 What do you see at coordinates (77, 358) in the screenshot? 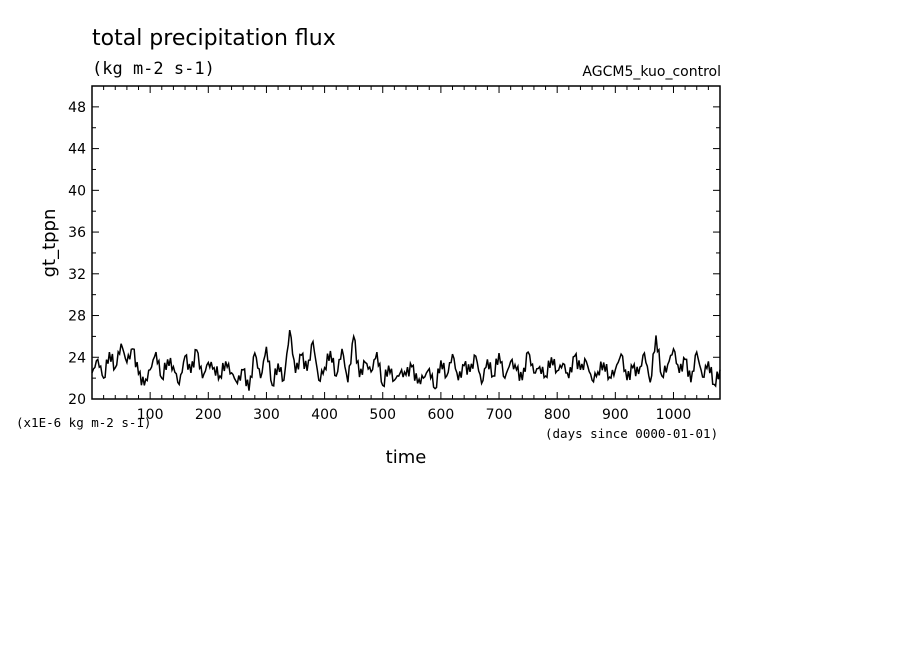
I see `y-tick-label: 24` at bounding box center [77, 358].